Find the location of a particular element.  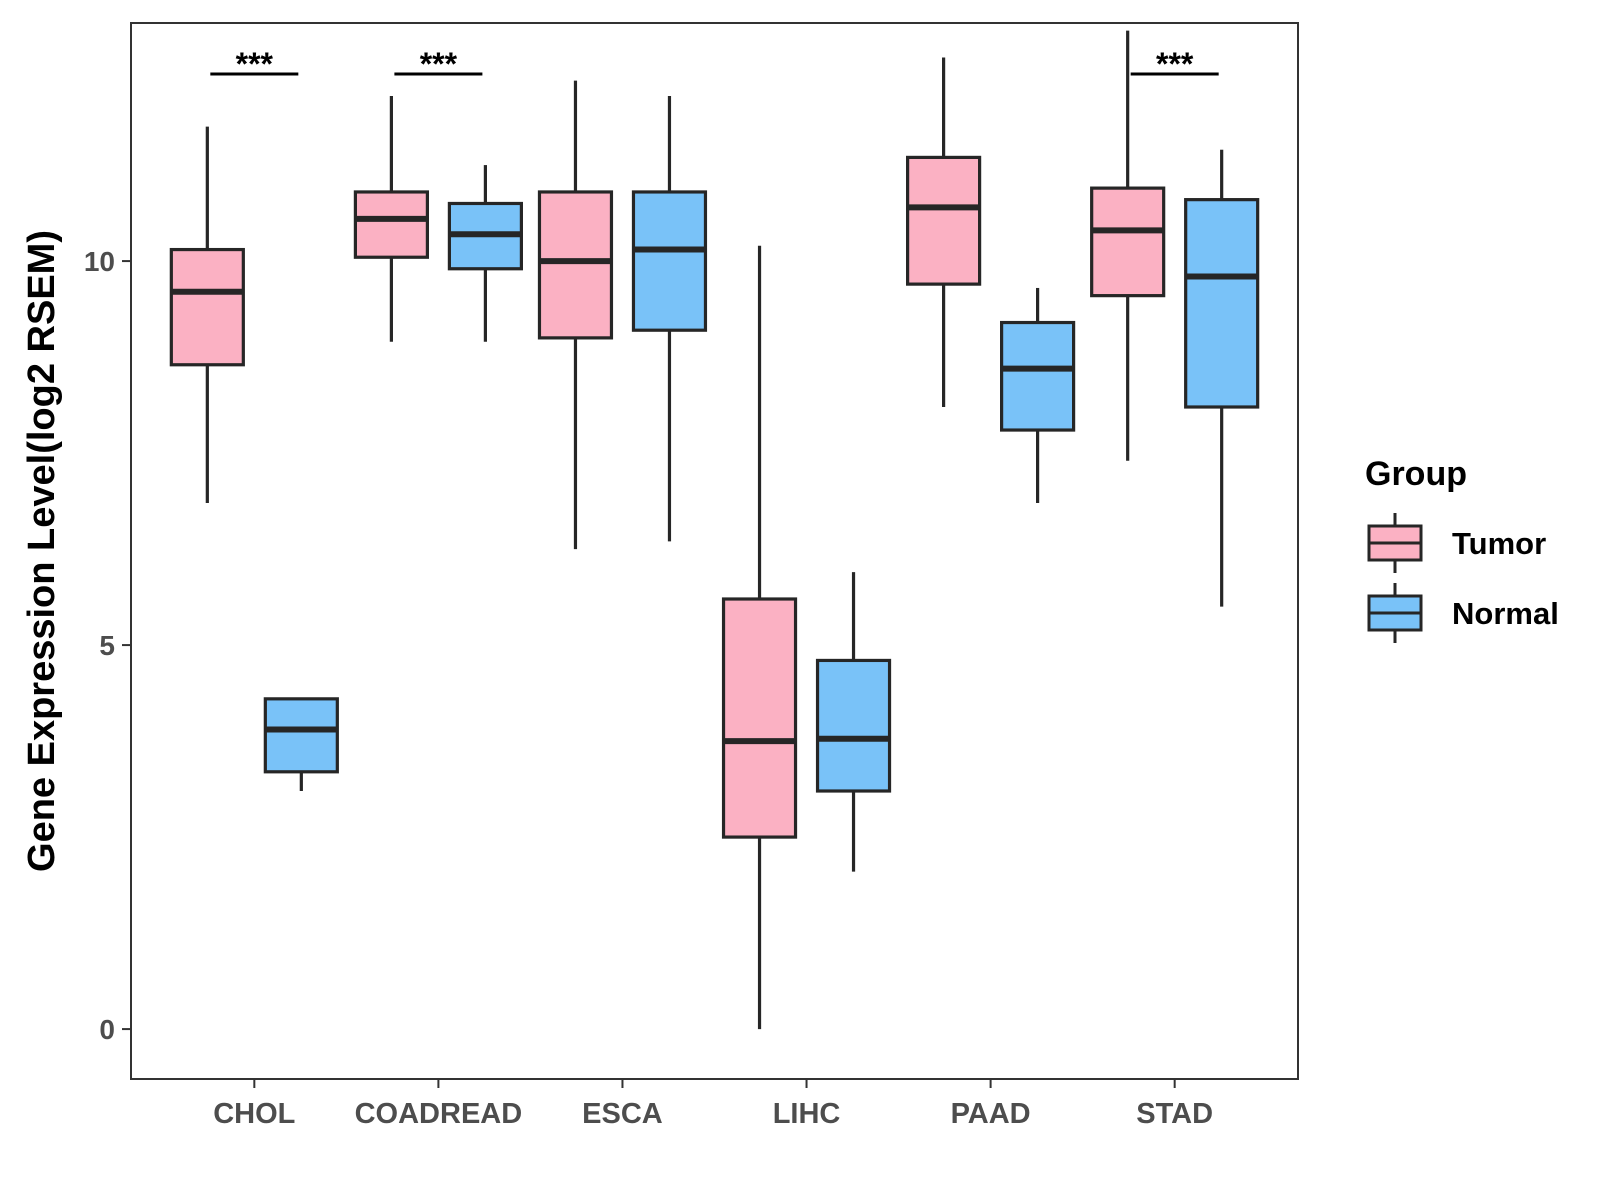

box-normal-paad is located at coordinates (1038, 395).